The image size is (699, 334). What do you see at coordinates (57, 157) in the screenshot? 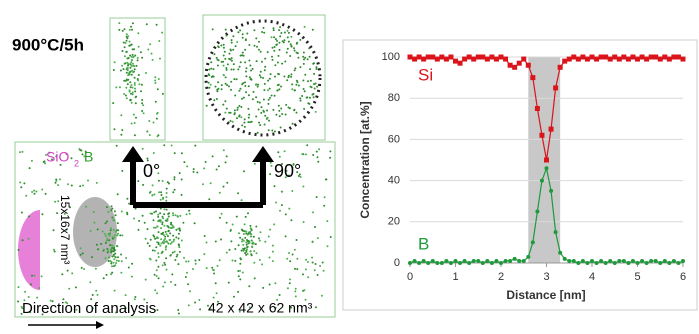
I see `legend-oxide: SiO` at bounding box center [57, 157].